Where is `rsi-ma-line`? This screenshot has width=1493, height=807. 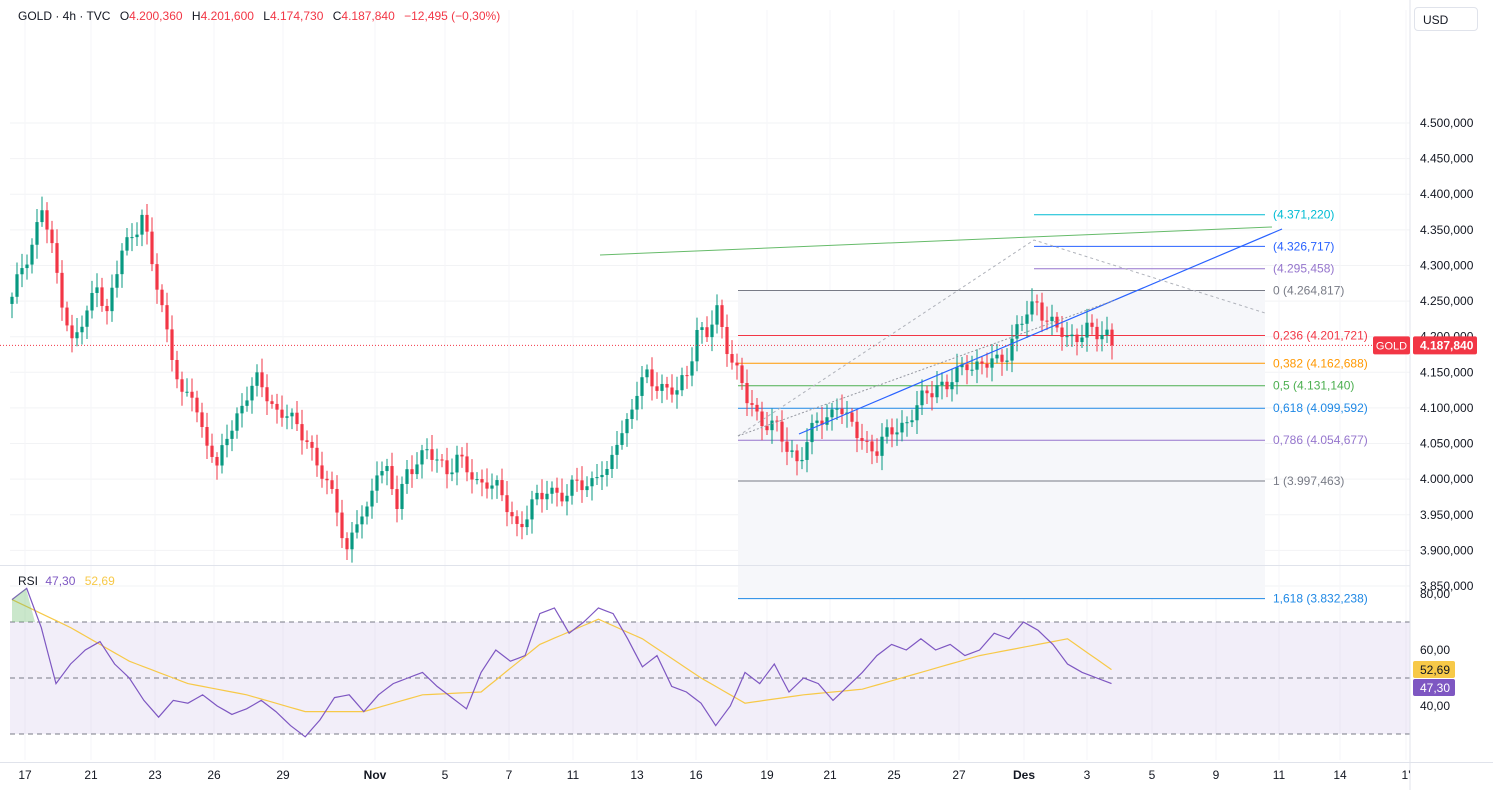
rsi-ma-line is located at coordinates (561, 656).